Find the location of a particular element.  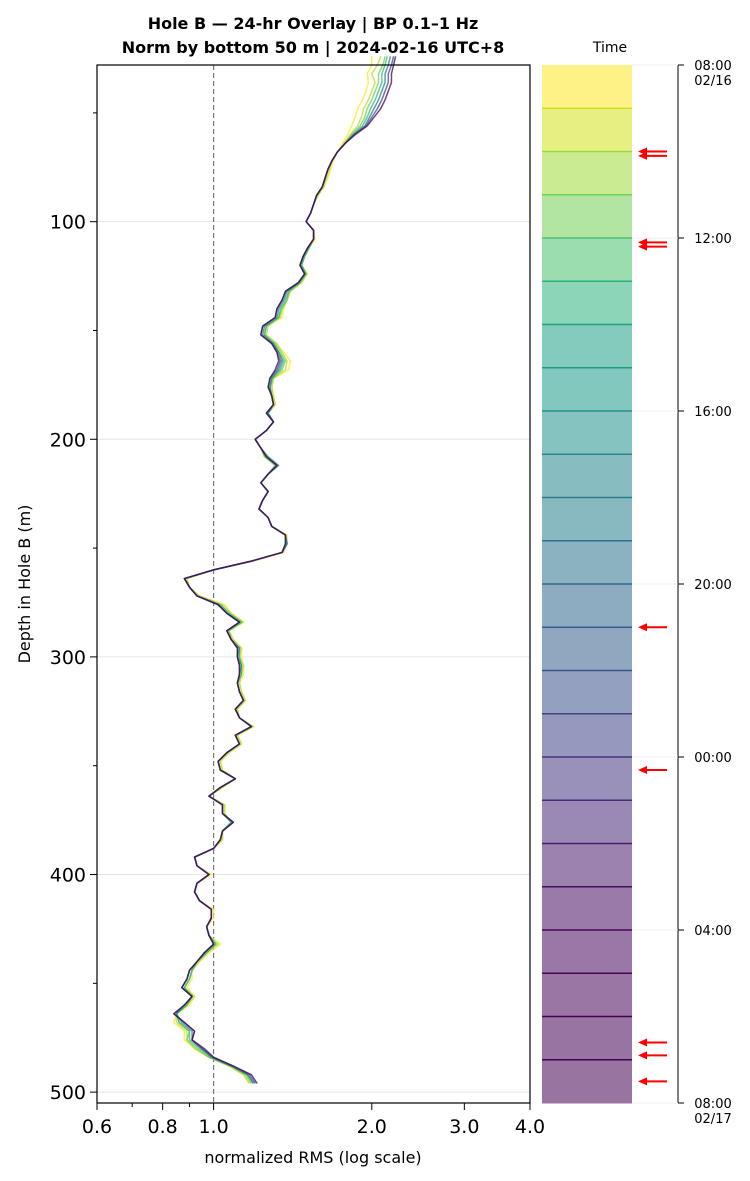

colorbar-tick-sublabel: 02/16 is located at coordinates (712, 81).